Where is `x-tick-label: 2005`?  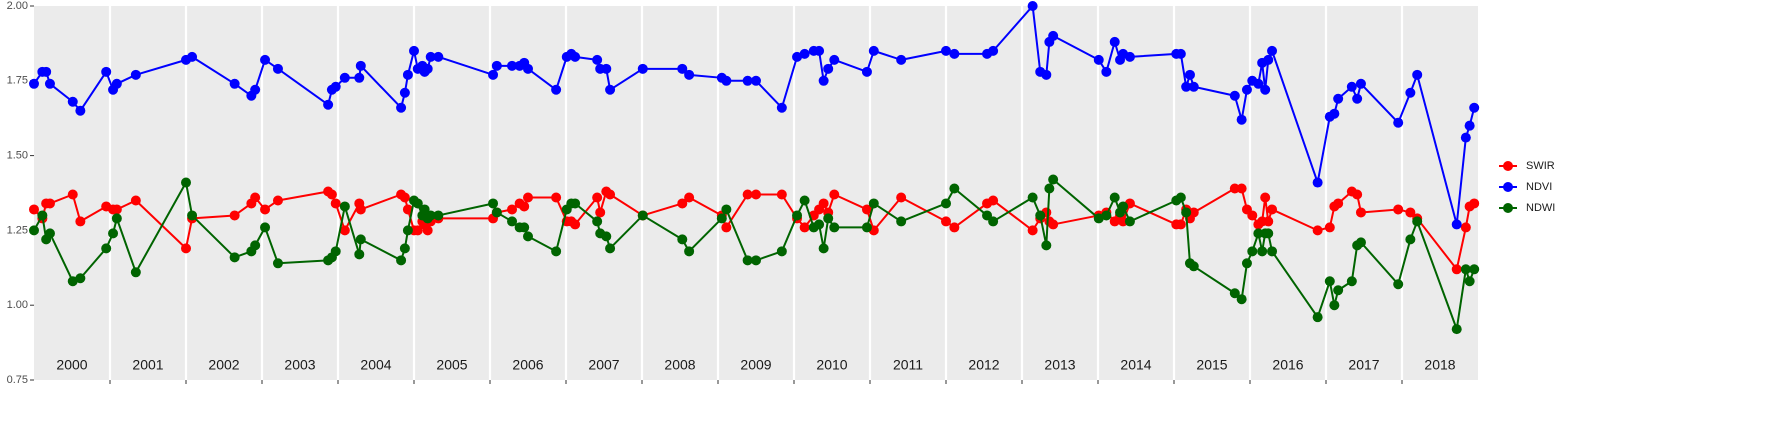 x-tick-label: 2005 is located at coordinates (451, 365).